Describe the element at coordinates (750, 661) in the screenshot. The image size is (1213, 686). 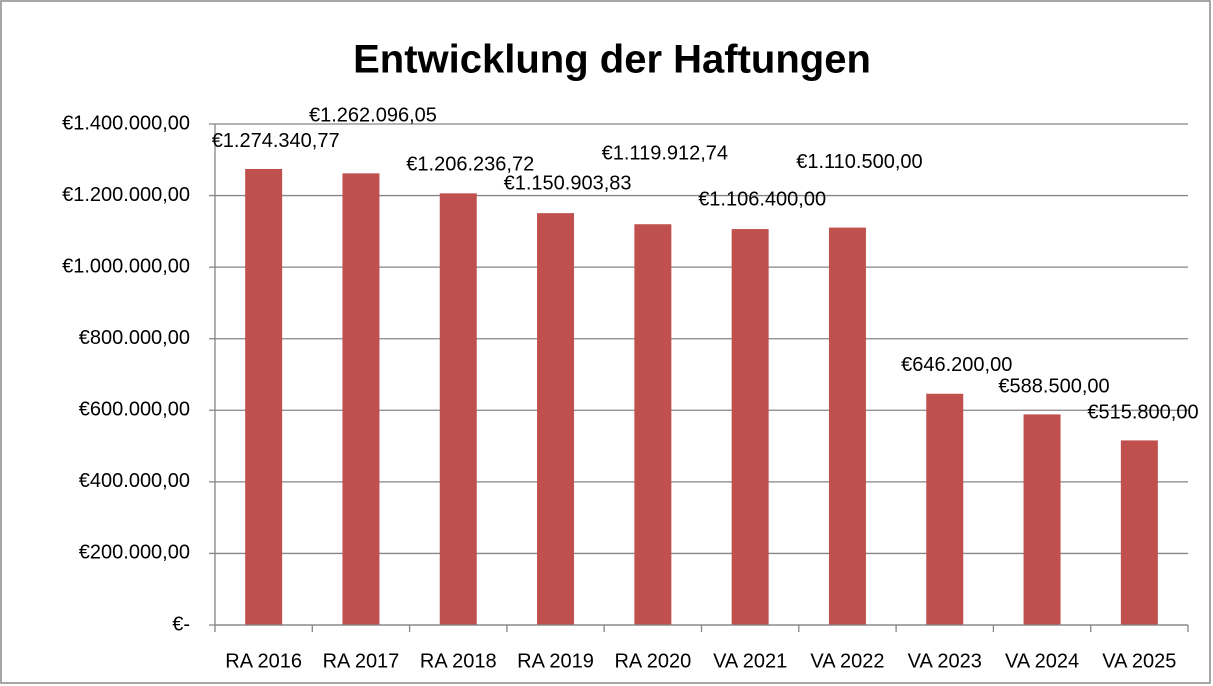
I see `x-tick-label: VA 2021` at that location.